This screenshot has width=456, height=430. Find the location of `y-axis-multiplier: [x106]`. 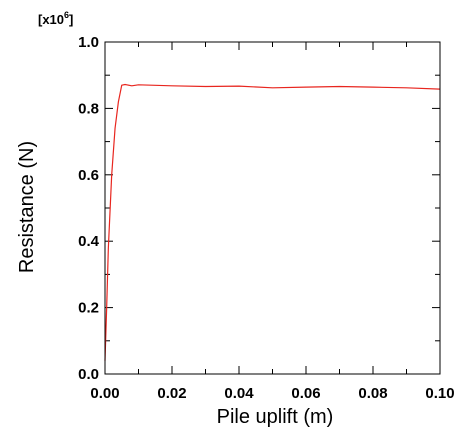

y-axis-multiplier: [x106] is located at coordinates (55, 18).